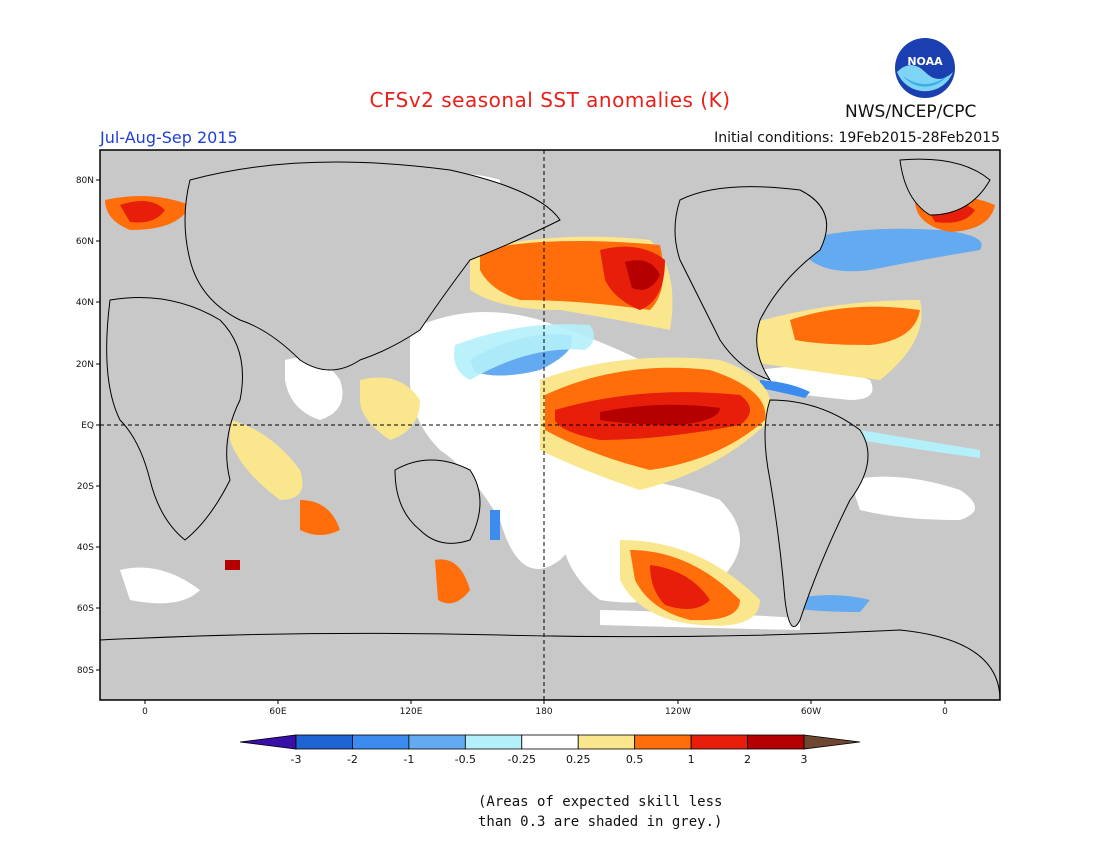 Image resolution: width=1100 pixels, height=850 pixels. I want to click on eurasia, so click(372, 266).